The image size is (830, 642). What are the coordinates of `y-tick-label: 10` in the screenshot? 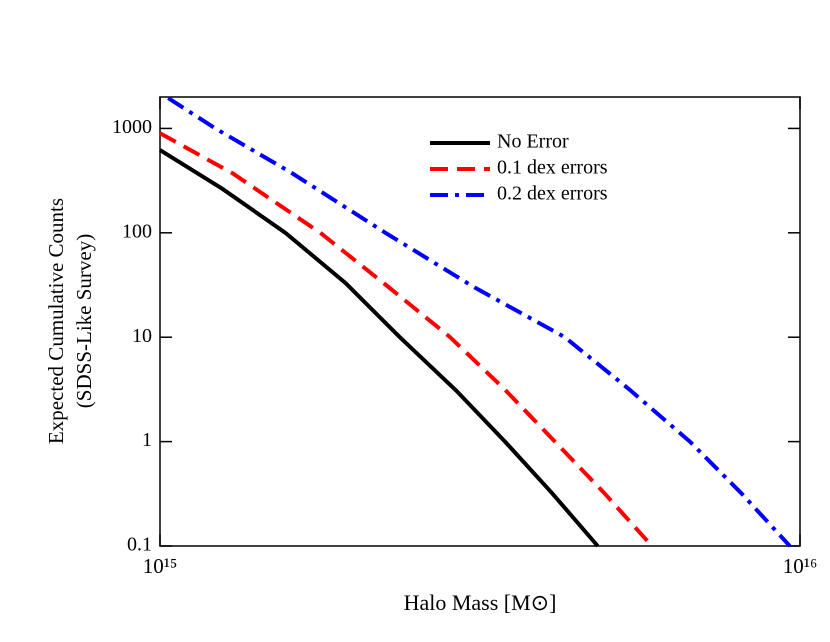 It's located at (142, 336).